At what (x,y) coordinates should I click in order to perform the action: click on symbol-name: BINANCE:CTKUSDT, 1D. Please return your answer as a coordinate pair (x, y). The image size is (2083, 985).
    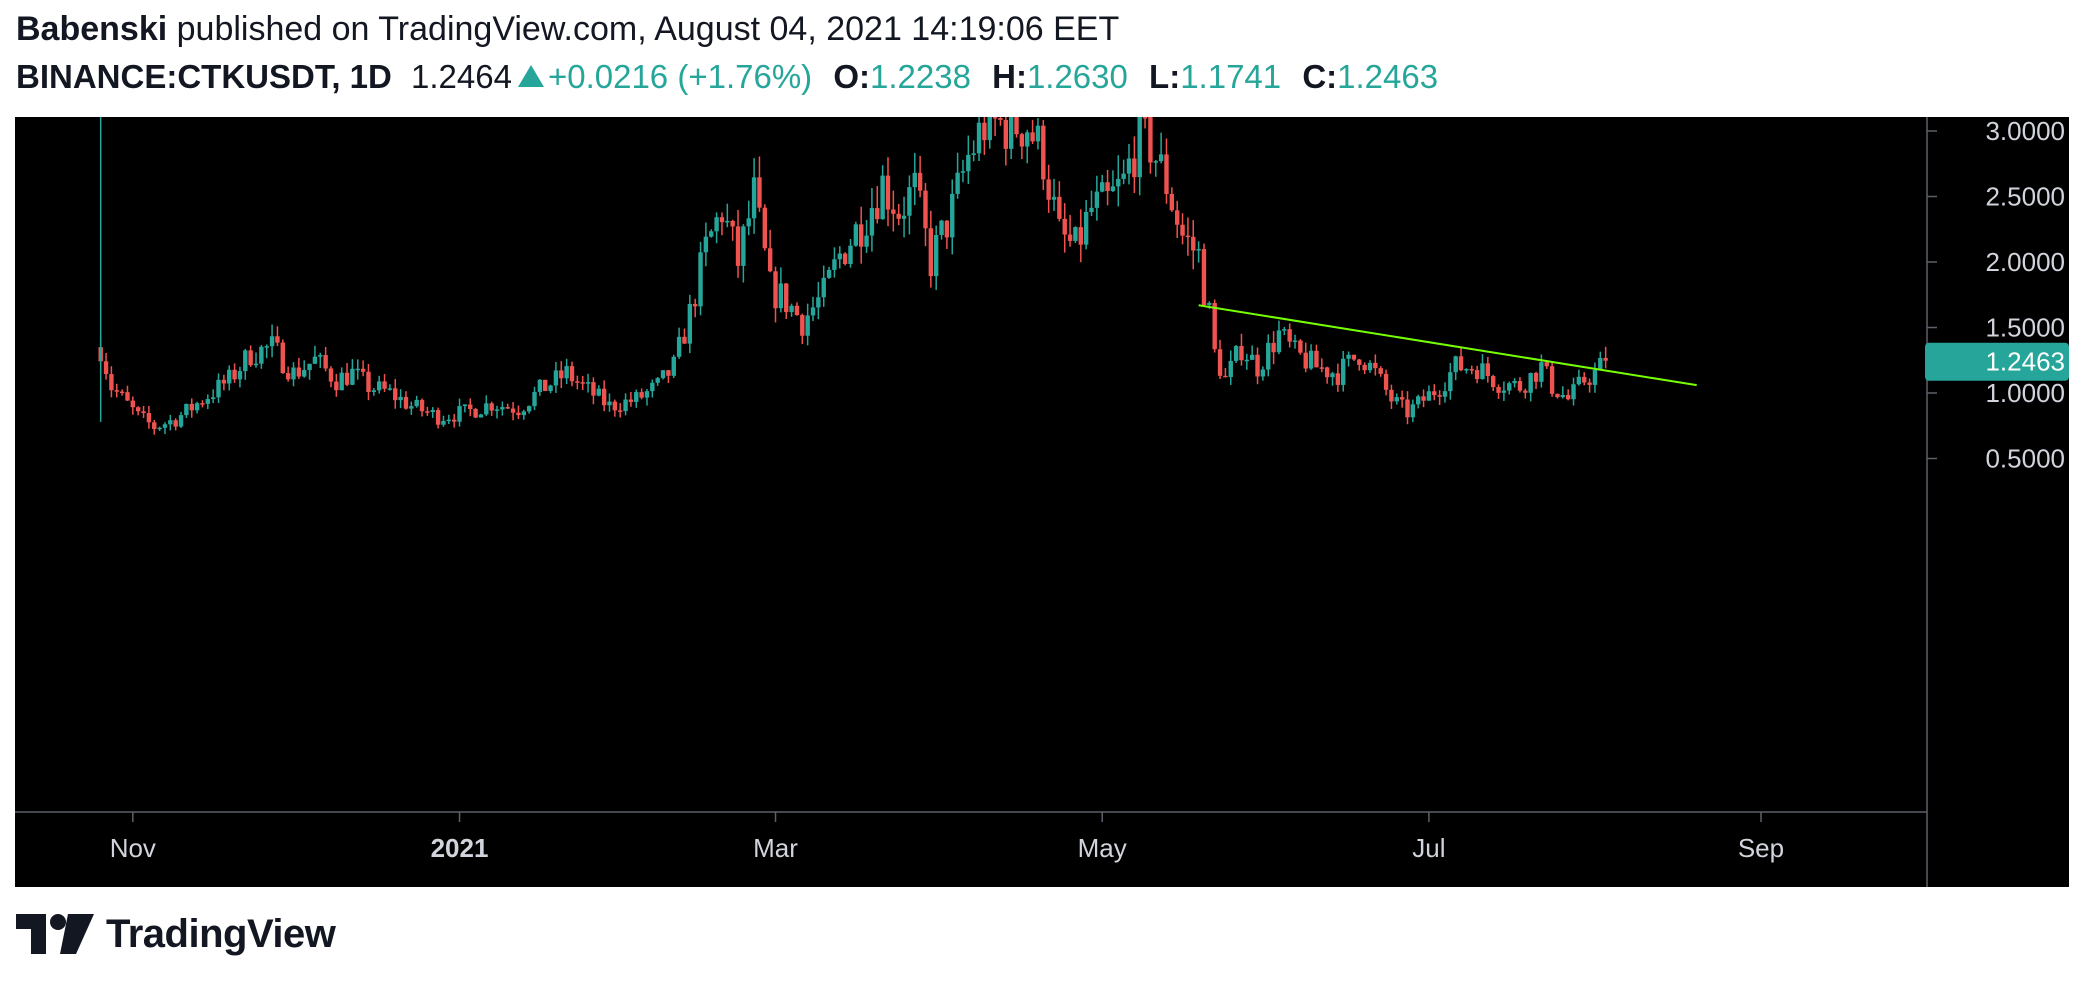
    Looking at the image, I should click on (204, 76).